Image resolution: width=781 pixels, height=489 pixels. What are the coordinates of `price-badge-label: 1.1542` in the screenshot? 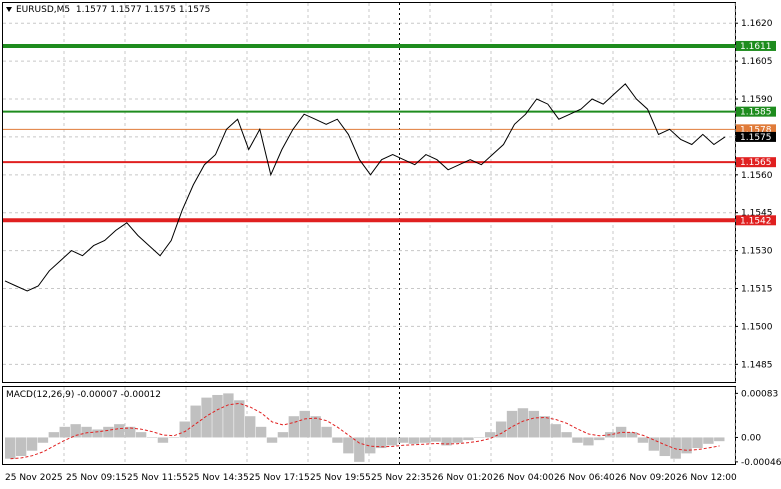 It's located at (756, 221).